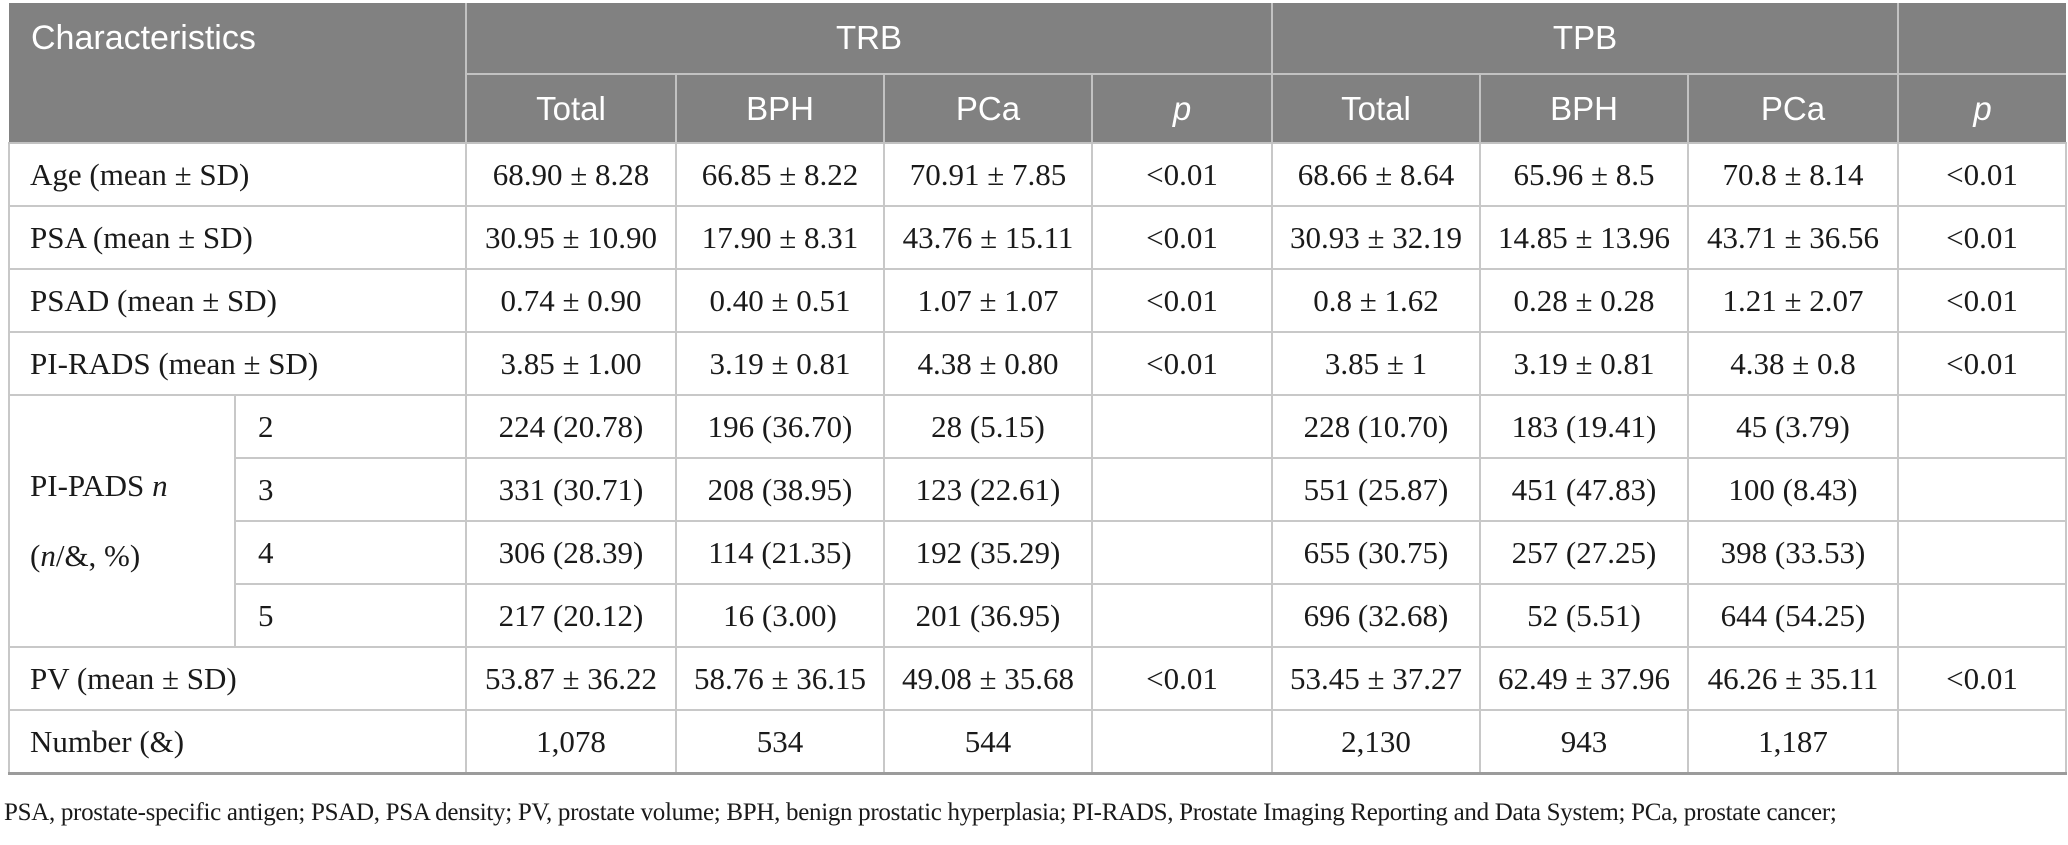 This screenshot has width=2068, height=845. Describe the element at coordinates (988, 552) in the screenshot. I see `data-cell: 192 (35.29)` at that location.